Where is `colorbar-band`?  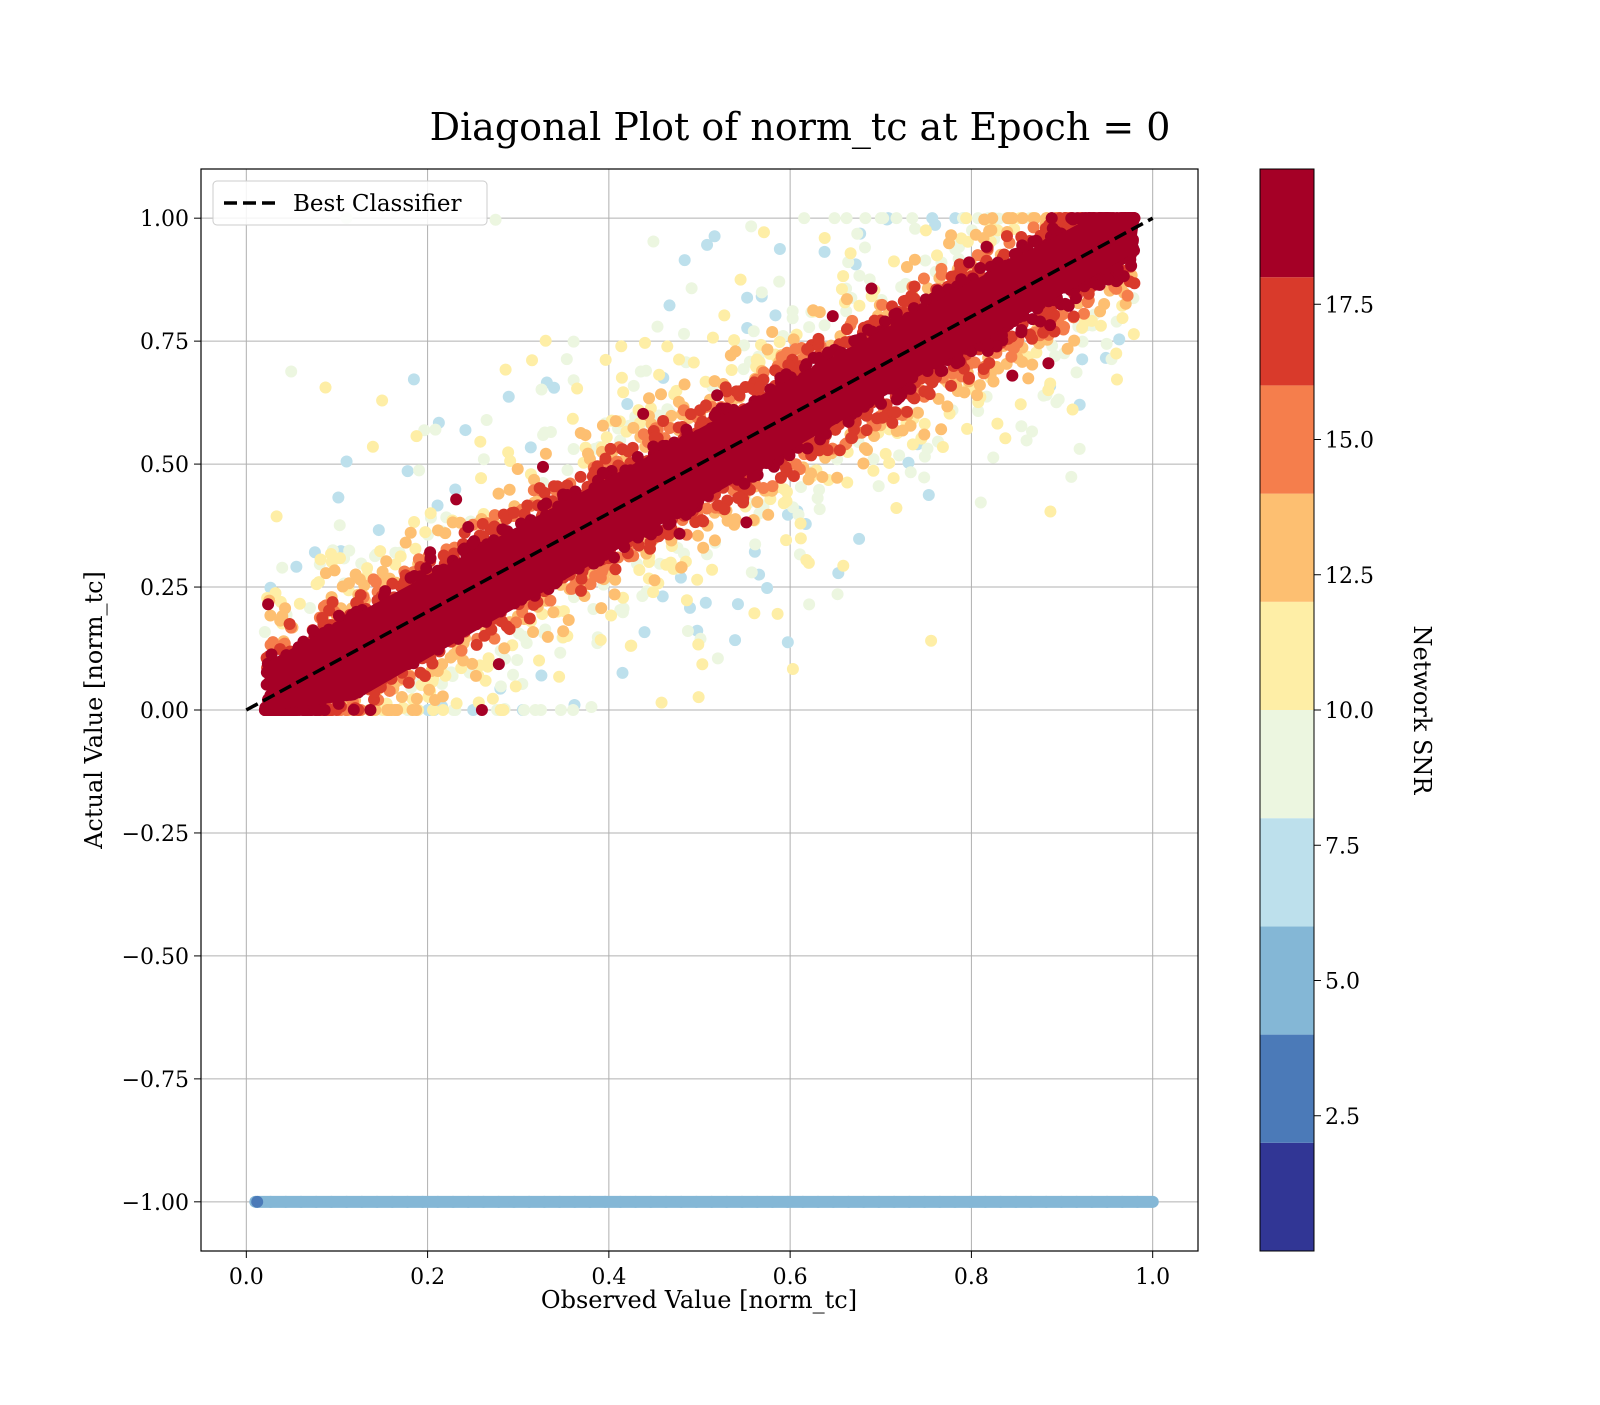
colorbar-band is located at coordinates (1287, 980).